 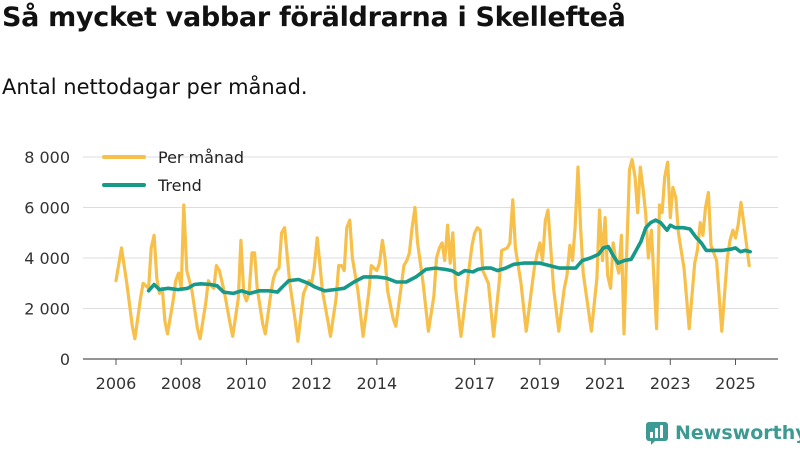 What do you see at coordinates (47, 208) in the screenshot?
I see `y-tick-label: 6 000` at bounding box center [47, 208].